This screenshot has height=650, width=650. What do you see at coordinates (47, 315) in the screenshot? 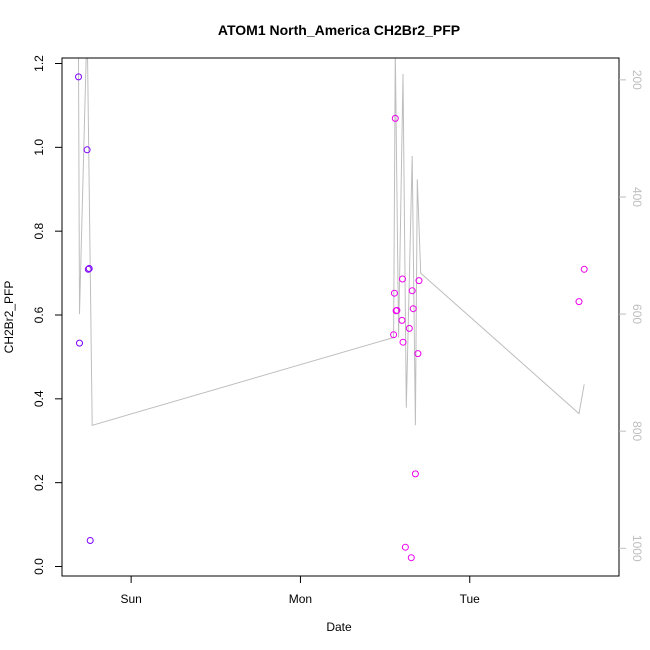
I see `y-axis: 0.0 0.2 0.4 0.6 0.8 1.0 1.2` at bounding box center [47, 315].